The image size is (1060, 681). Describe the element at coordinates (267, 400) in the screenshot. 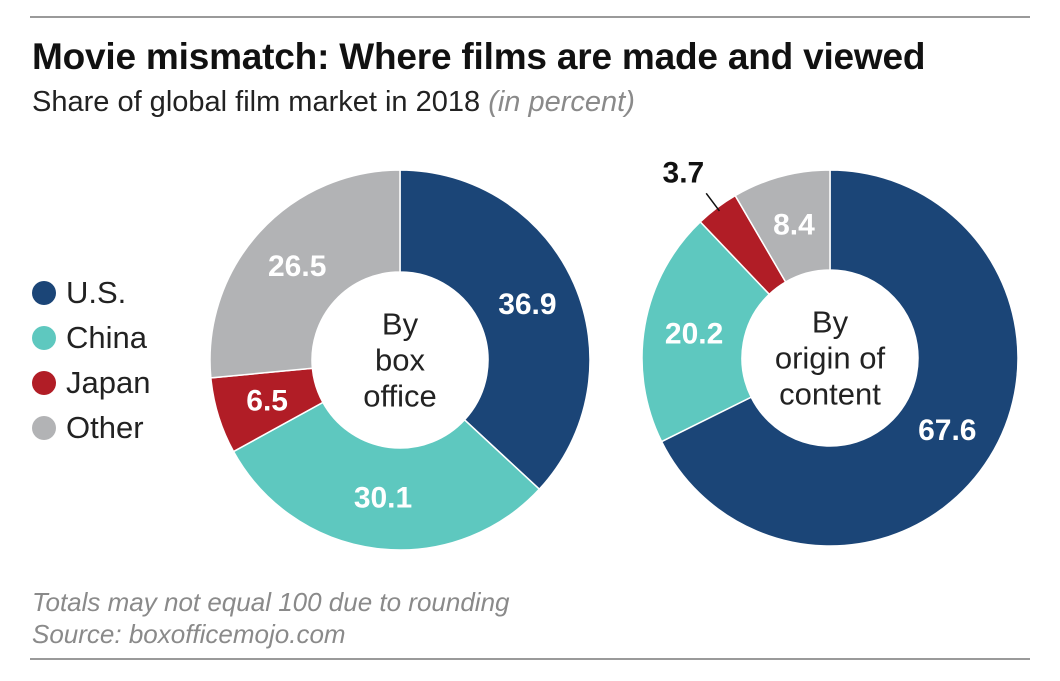

I see `data-label-japan: 6.5` at that location.